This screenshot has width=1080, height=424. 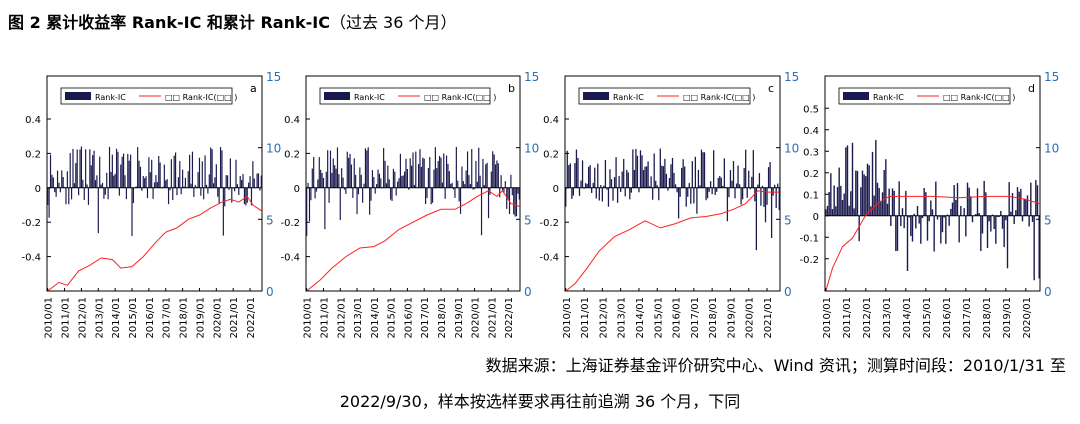 I want to click on x-tick-label: 2018/01, so click(x=442, y=318).